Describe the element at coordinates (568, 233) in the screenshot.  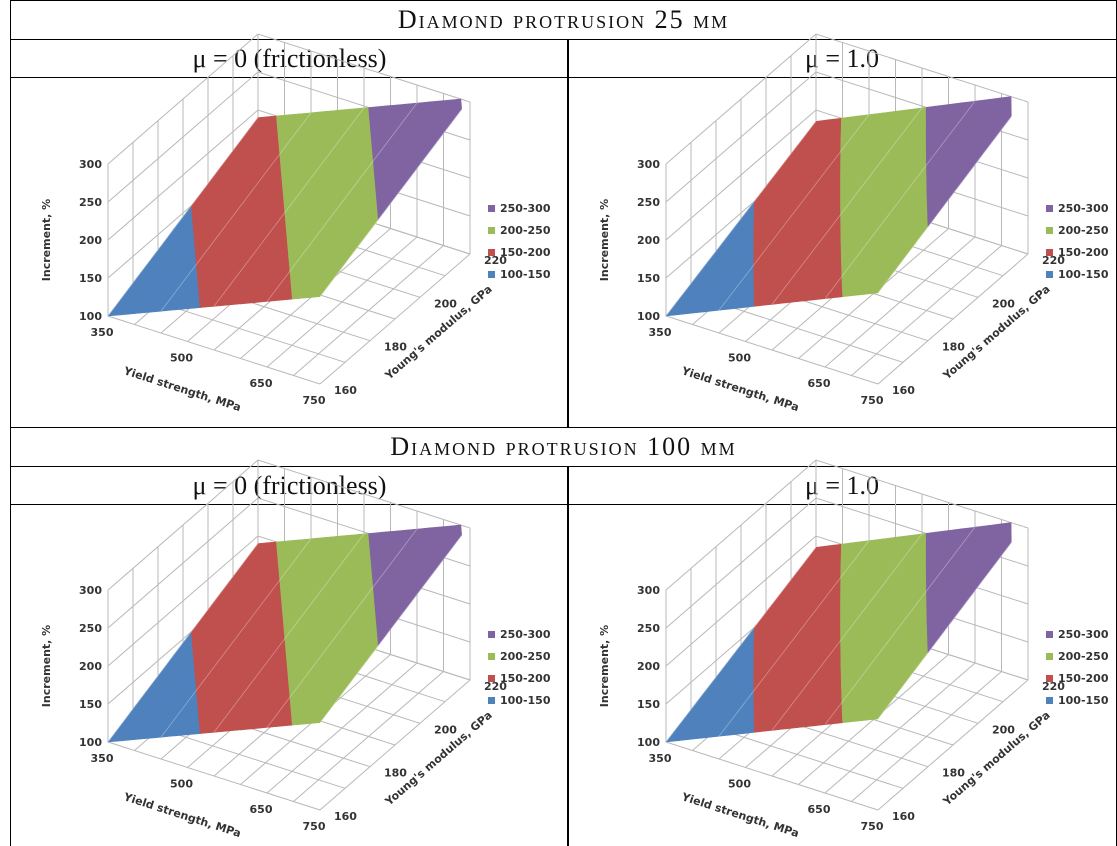
I see `column-divider` at that location.